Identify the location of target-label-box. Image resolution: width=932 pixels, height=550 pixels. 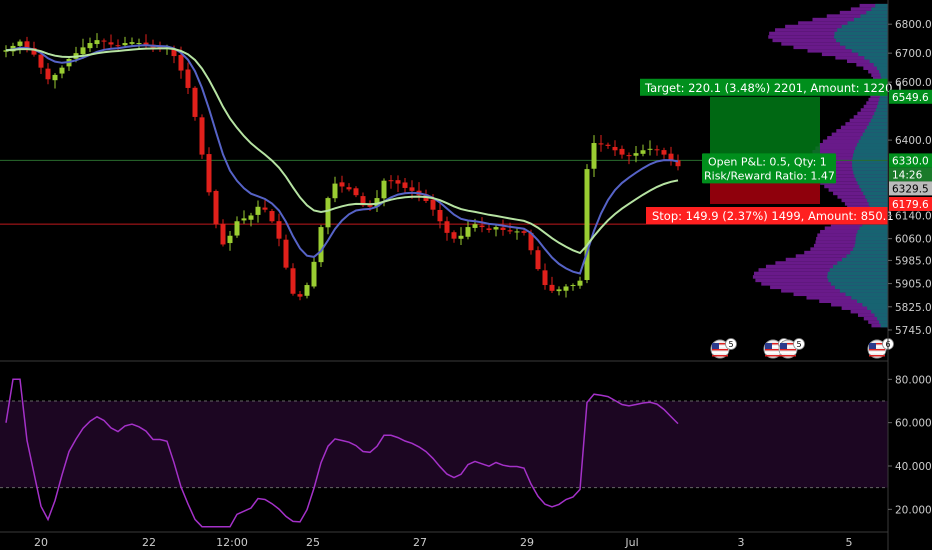
(764, 87).